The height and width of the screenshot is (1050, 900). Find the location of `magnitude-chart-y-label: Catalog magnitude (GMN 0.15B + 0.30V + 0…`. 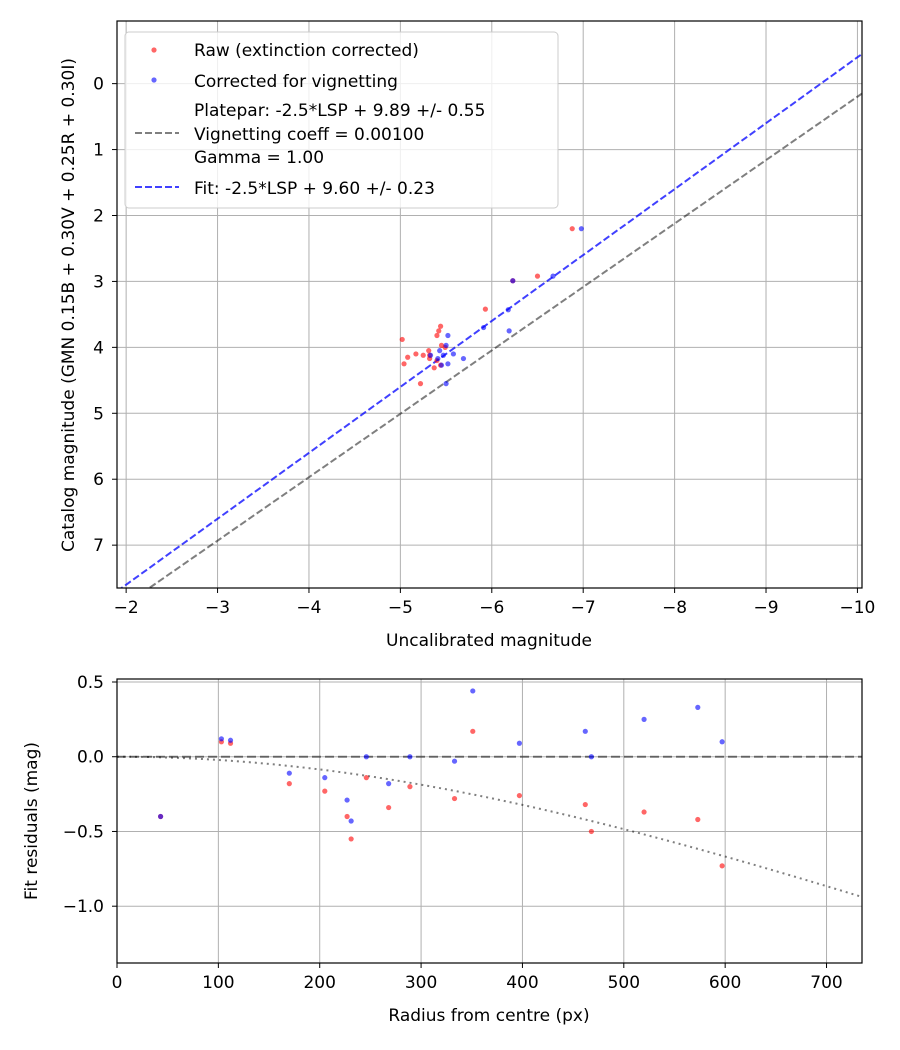

magnitude-chart-y-label: Catalog magnitude (GMN 0.15B + 0.30V + 0… is located at coordinates (69, 305).